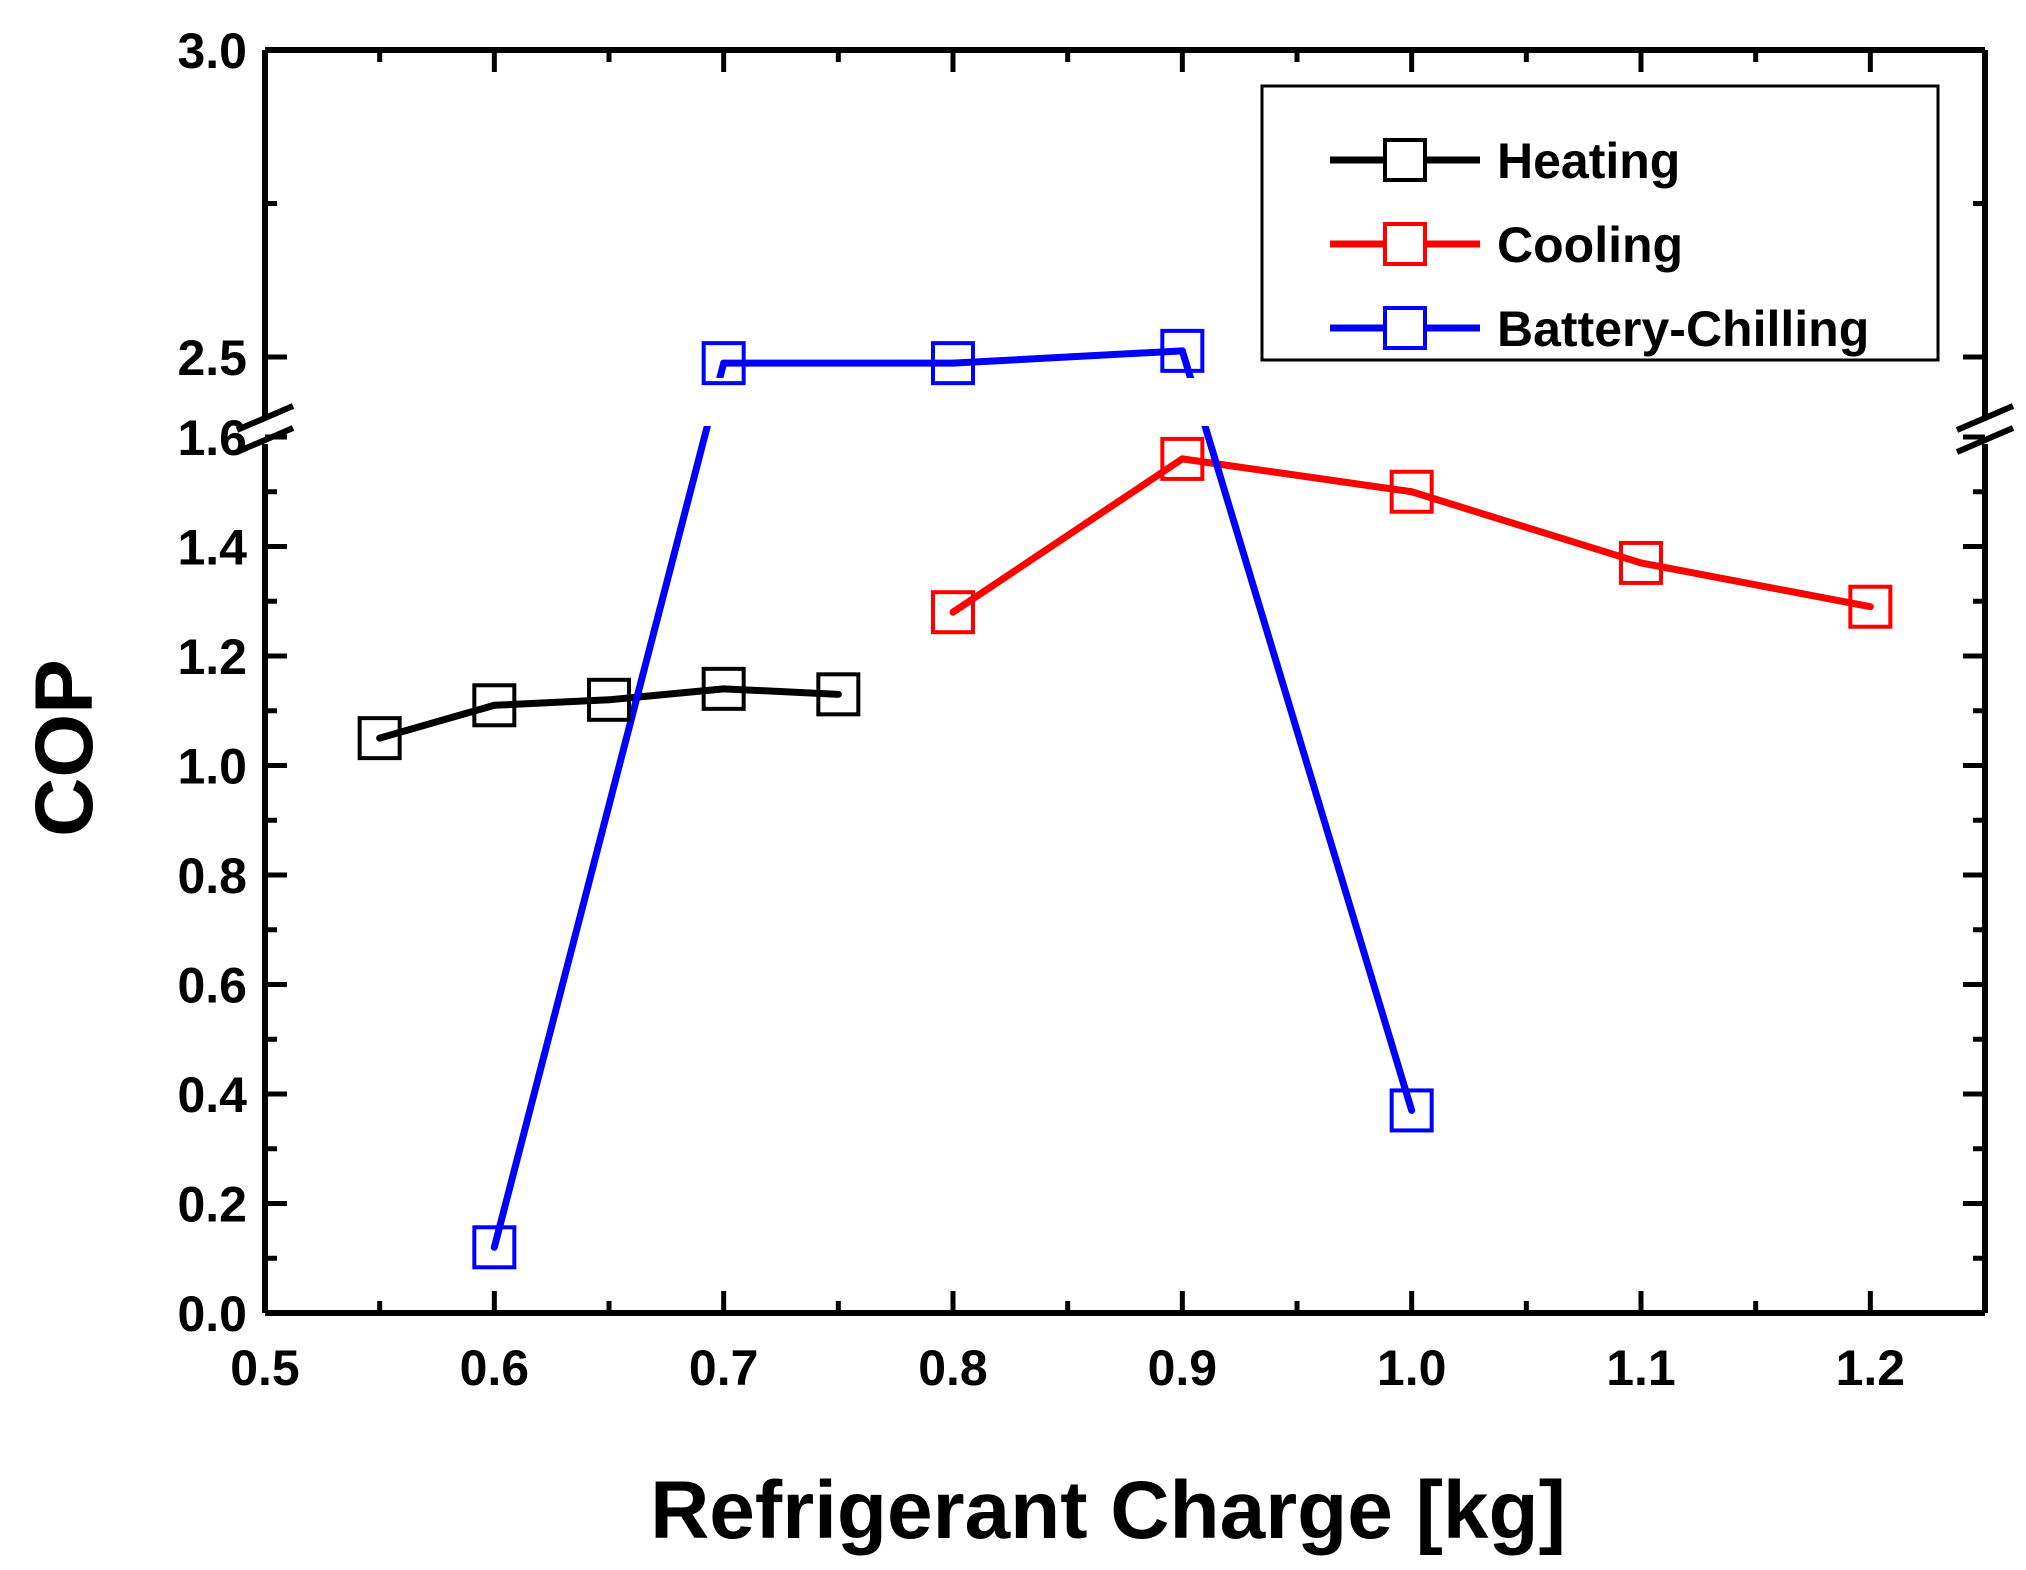 This screenshot has height=1570, width=2026. What do you see at coordinates (495, 1368) in the screenshot?
I see `x-tick-label: 0.6` at bounding box center [495, 1368].